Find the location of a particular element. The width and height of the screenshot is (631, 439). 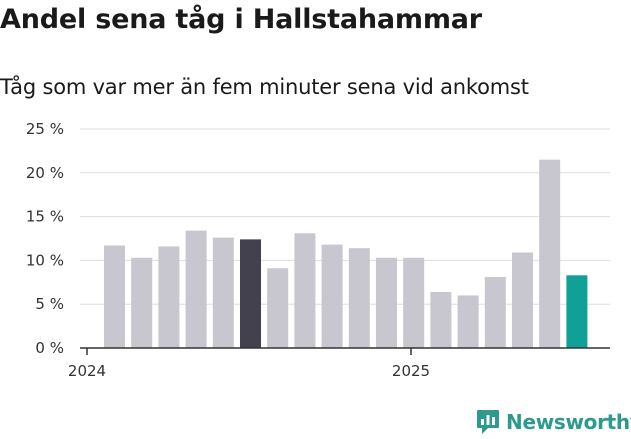

brand-name: Newsworthy is located at coordinates (568, 422).